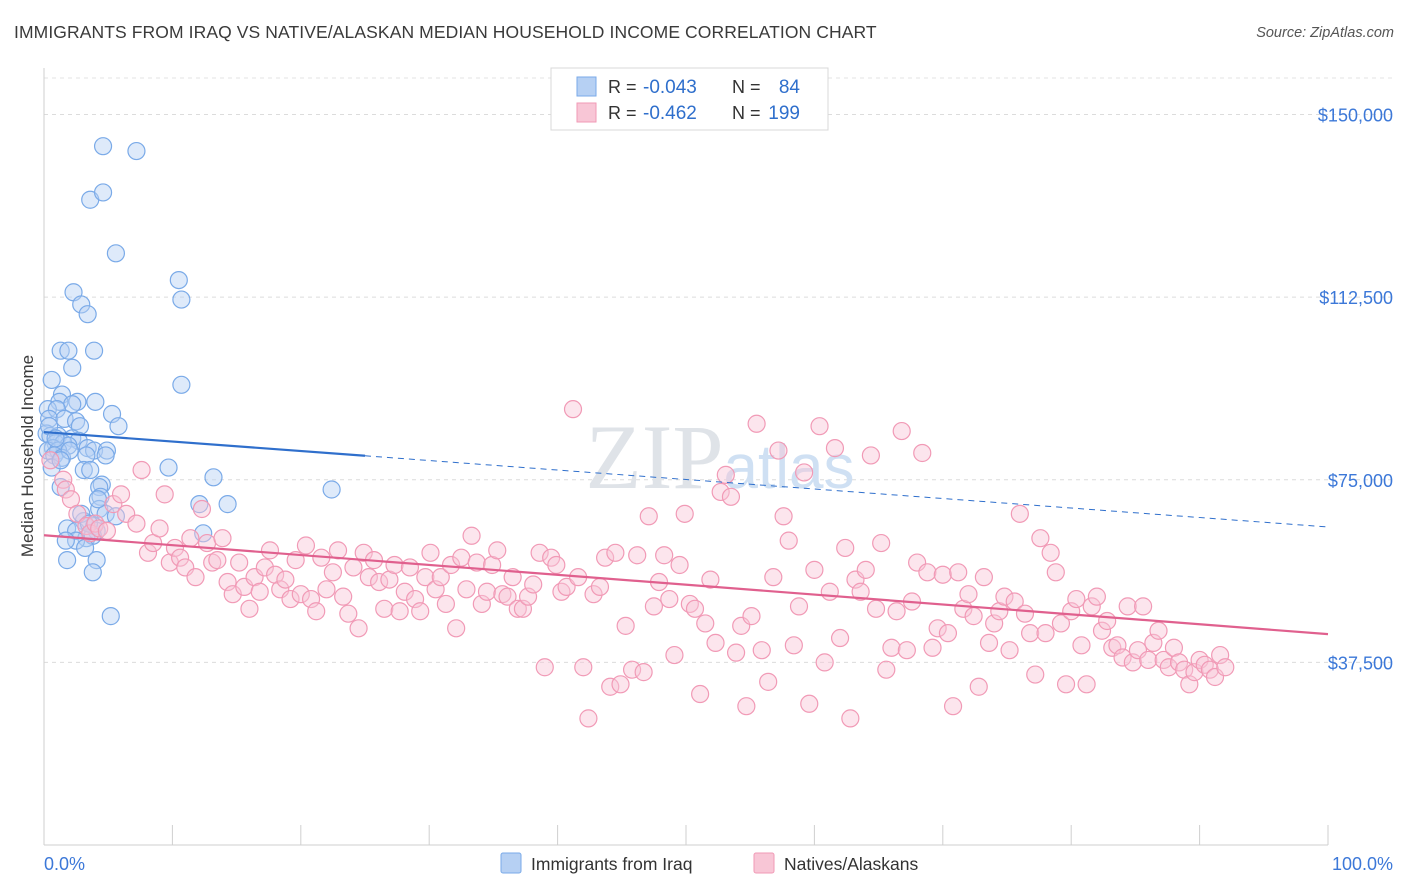 The image size is (1406, 892). What do you see at coordinates (622, 87) in the screenshot?
I see `stats-r-label-iraq: R =` at bounding box center [622, 87].